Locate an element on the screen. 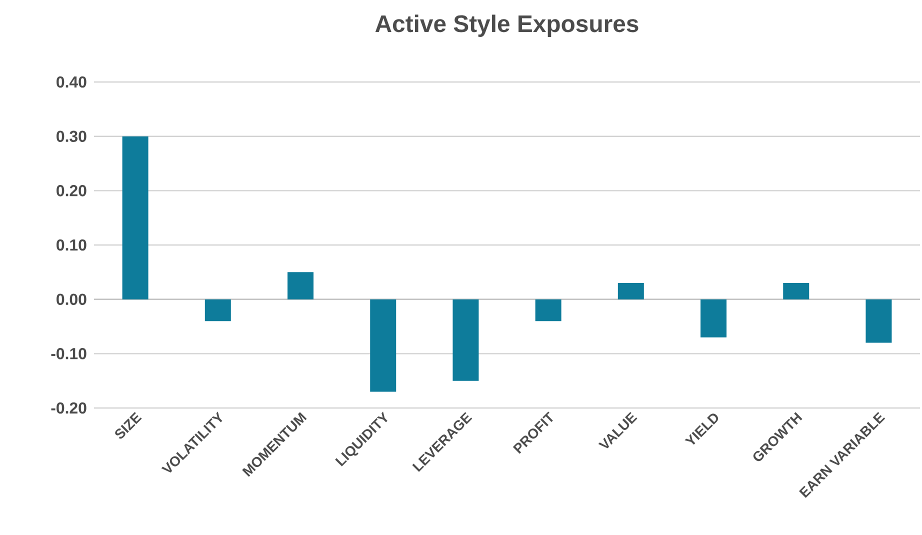 Image resolution: width=922 pixels, height=535 pixels. y-tick-label: 0.40 is located at coordinates (71, 82).